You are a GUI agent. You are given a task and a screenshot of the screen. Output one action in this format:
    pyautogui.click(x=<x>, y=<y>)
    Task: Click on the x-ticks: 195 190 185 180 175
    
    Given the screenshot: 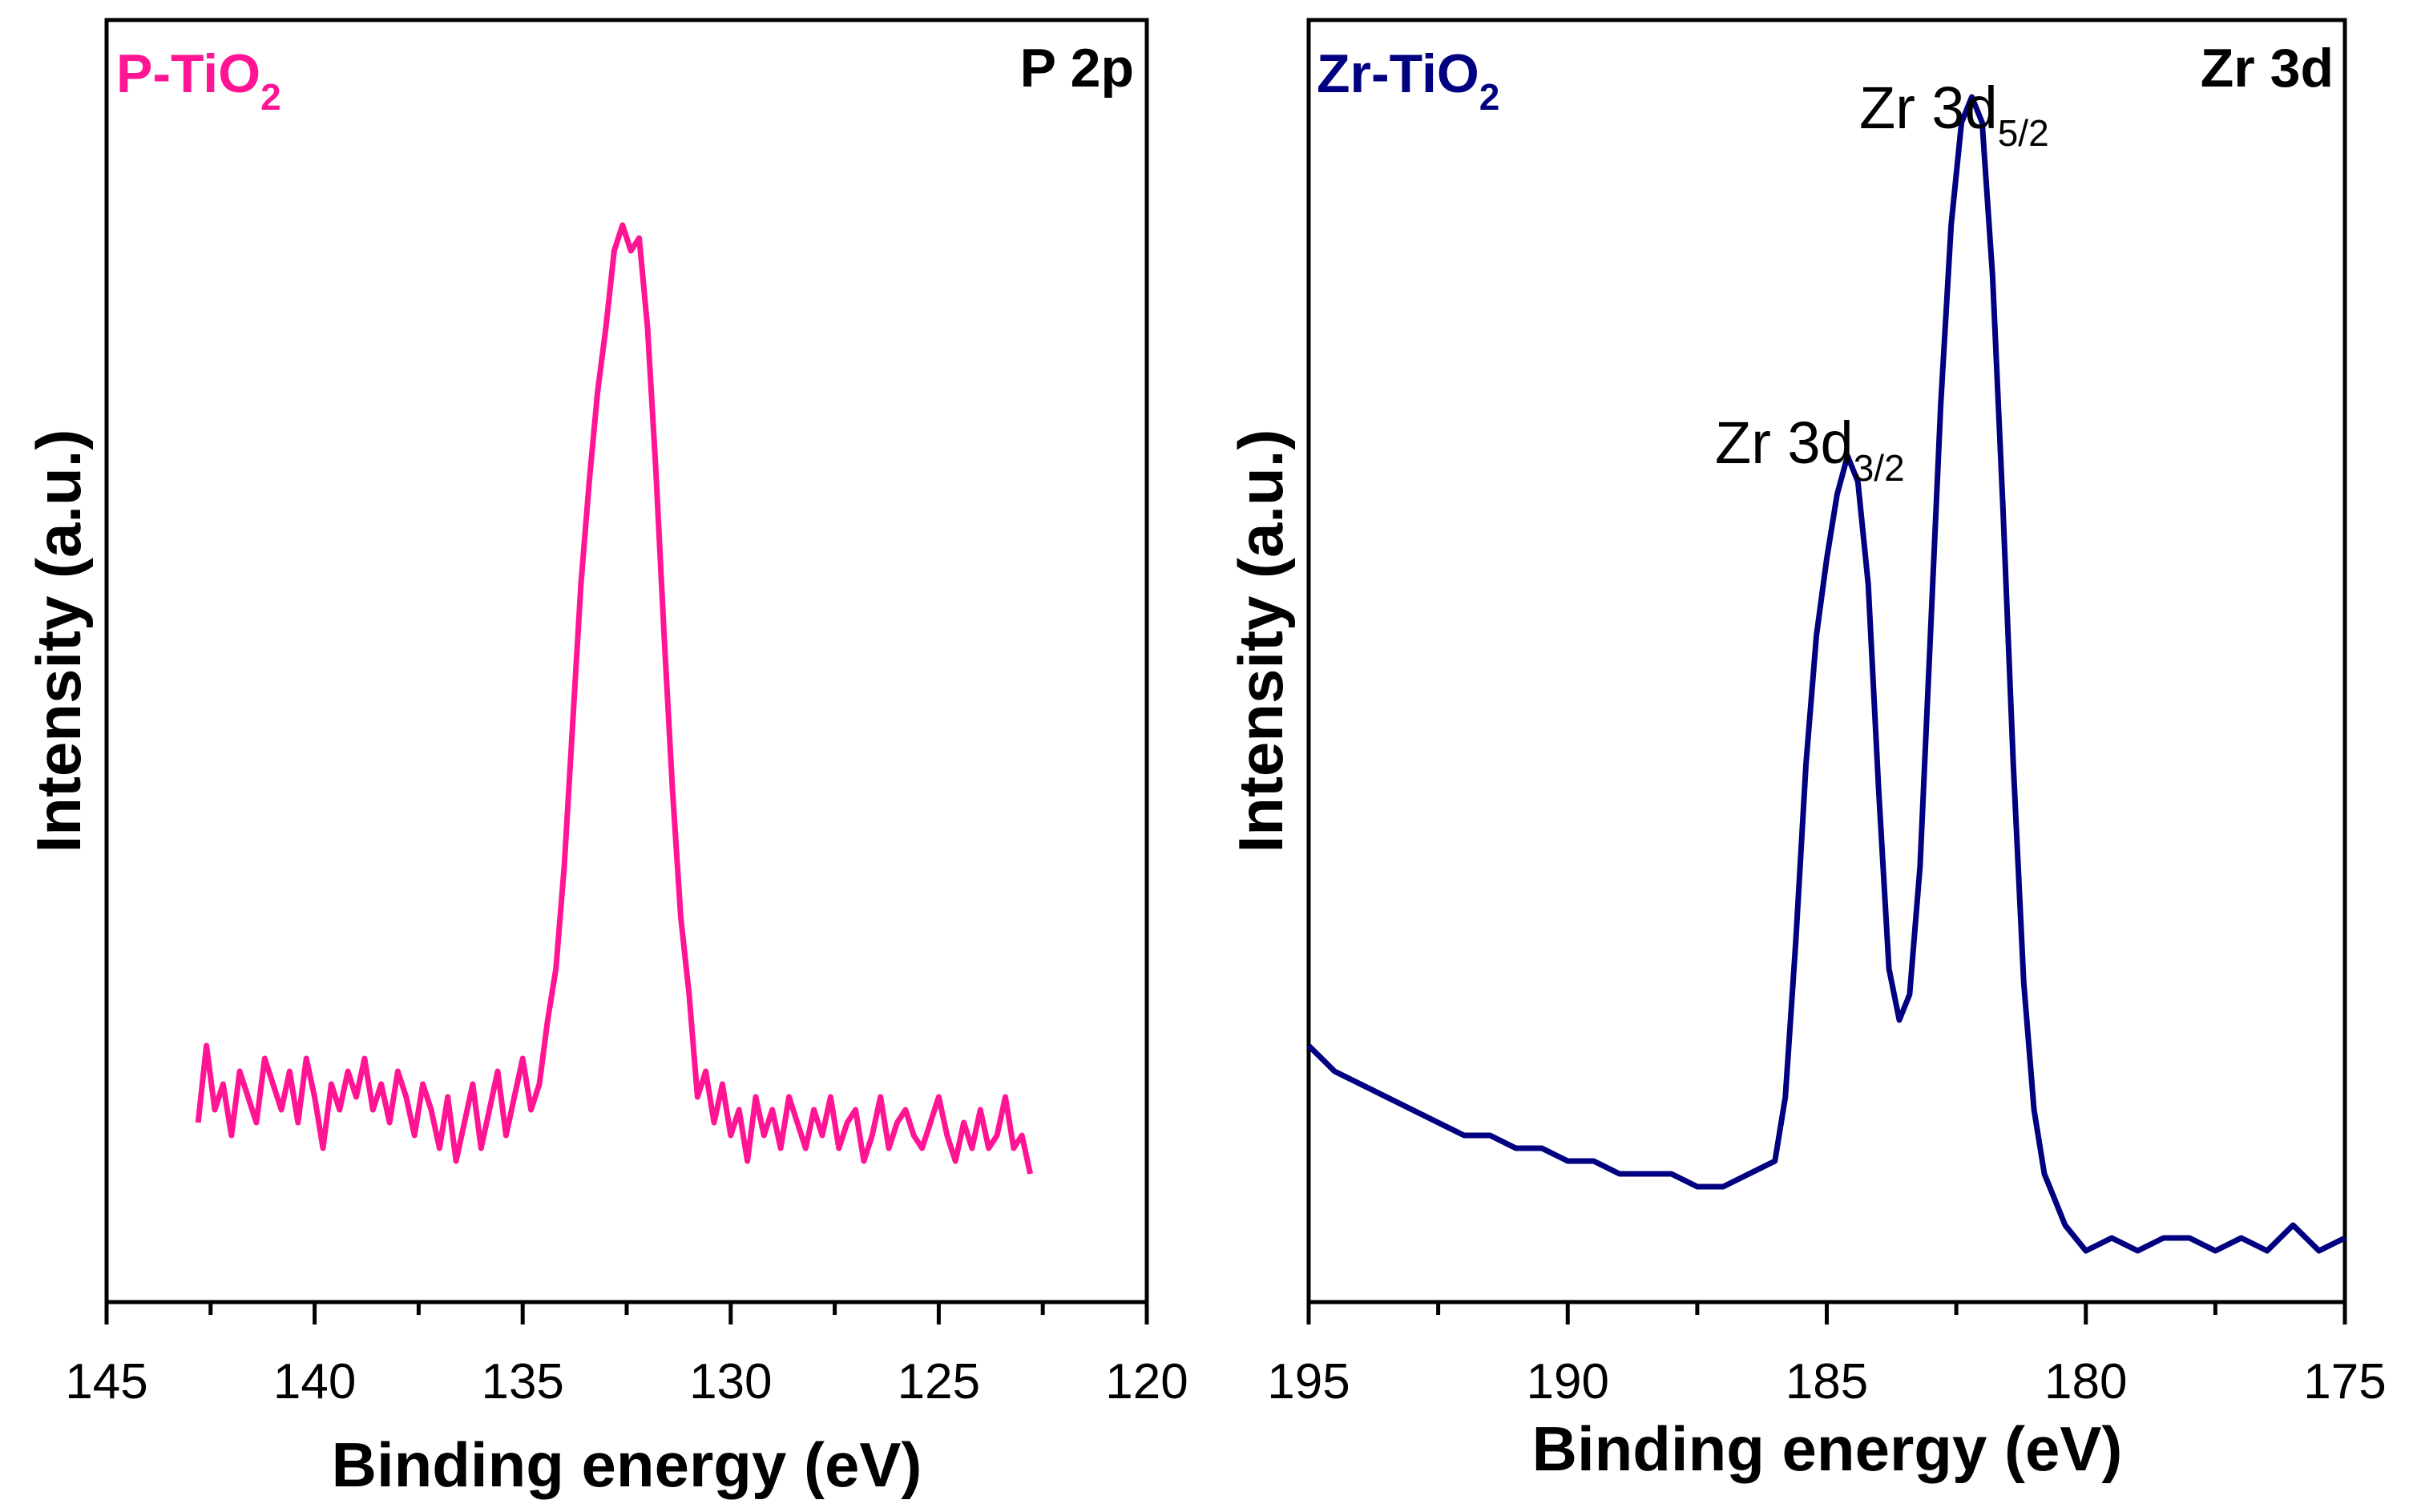 What is the action you would take?
    pyautogui.click(x=1827, y=1355)
    